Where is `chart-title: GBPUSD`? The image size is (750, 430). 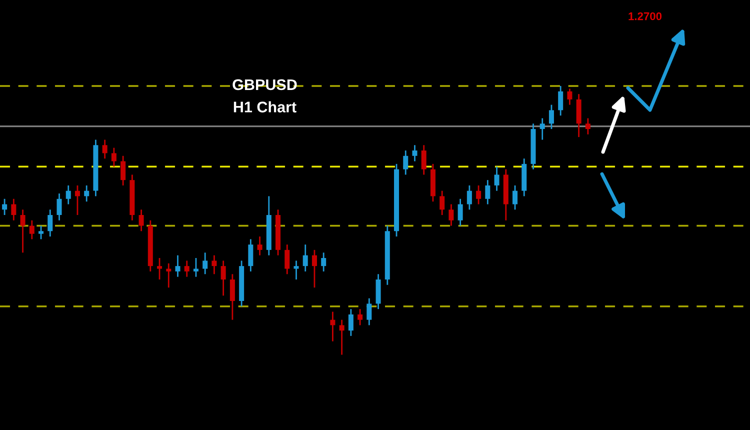
chart-title: GBPUSD is located at coordinates (264, 84).